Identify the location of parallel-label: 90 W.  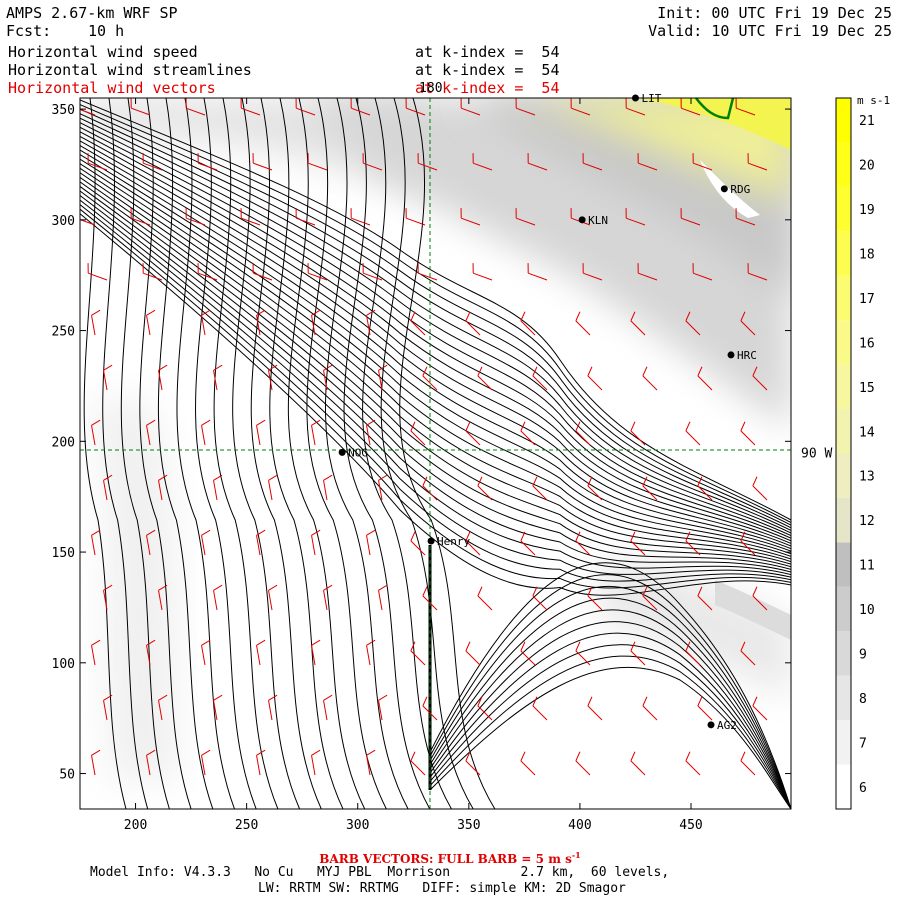
(816, 453).